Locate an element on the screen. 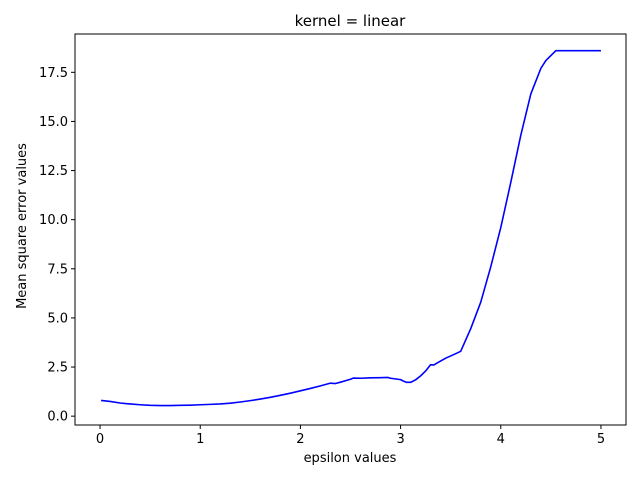 Image resolution: width=640 pixels, height=480 pixels. chart-title: kernel = linear is located at coordinates (351, 21).